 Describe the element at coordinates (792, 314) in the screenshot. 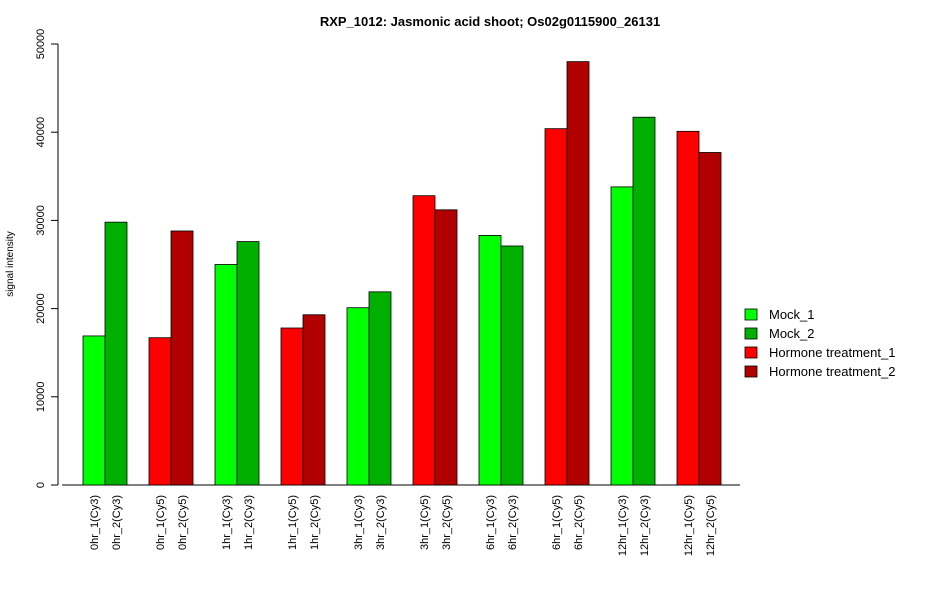

I see `legend-label: Mock_1` at that location.